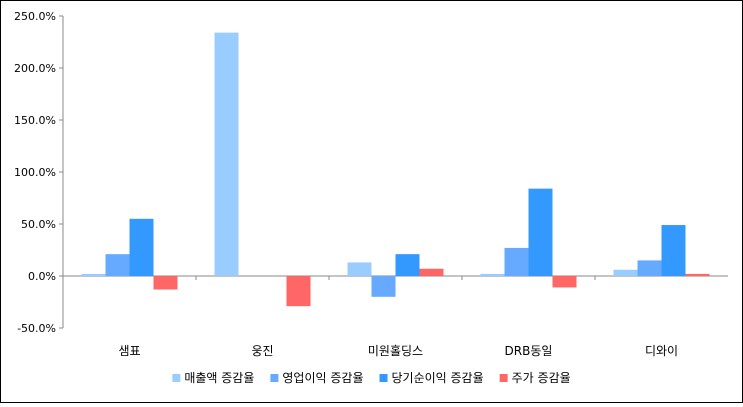 This screenshot has height=407, width=743. Describe the element at coordinates (661, 351) in the screenshot. I see `x-category-label: 디와이` at that location.